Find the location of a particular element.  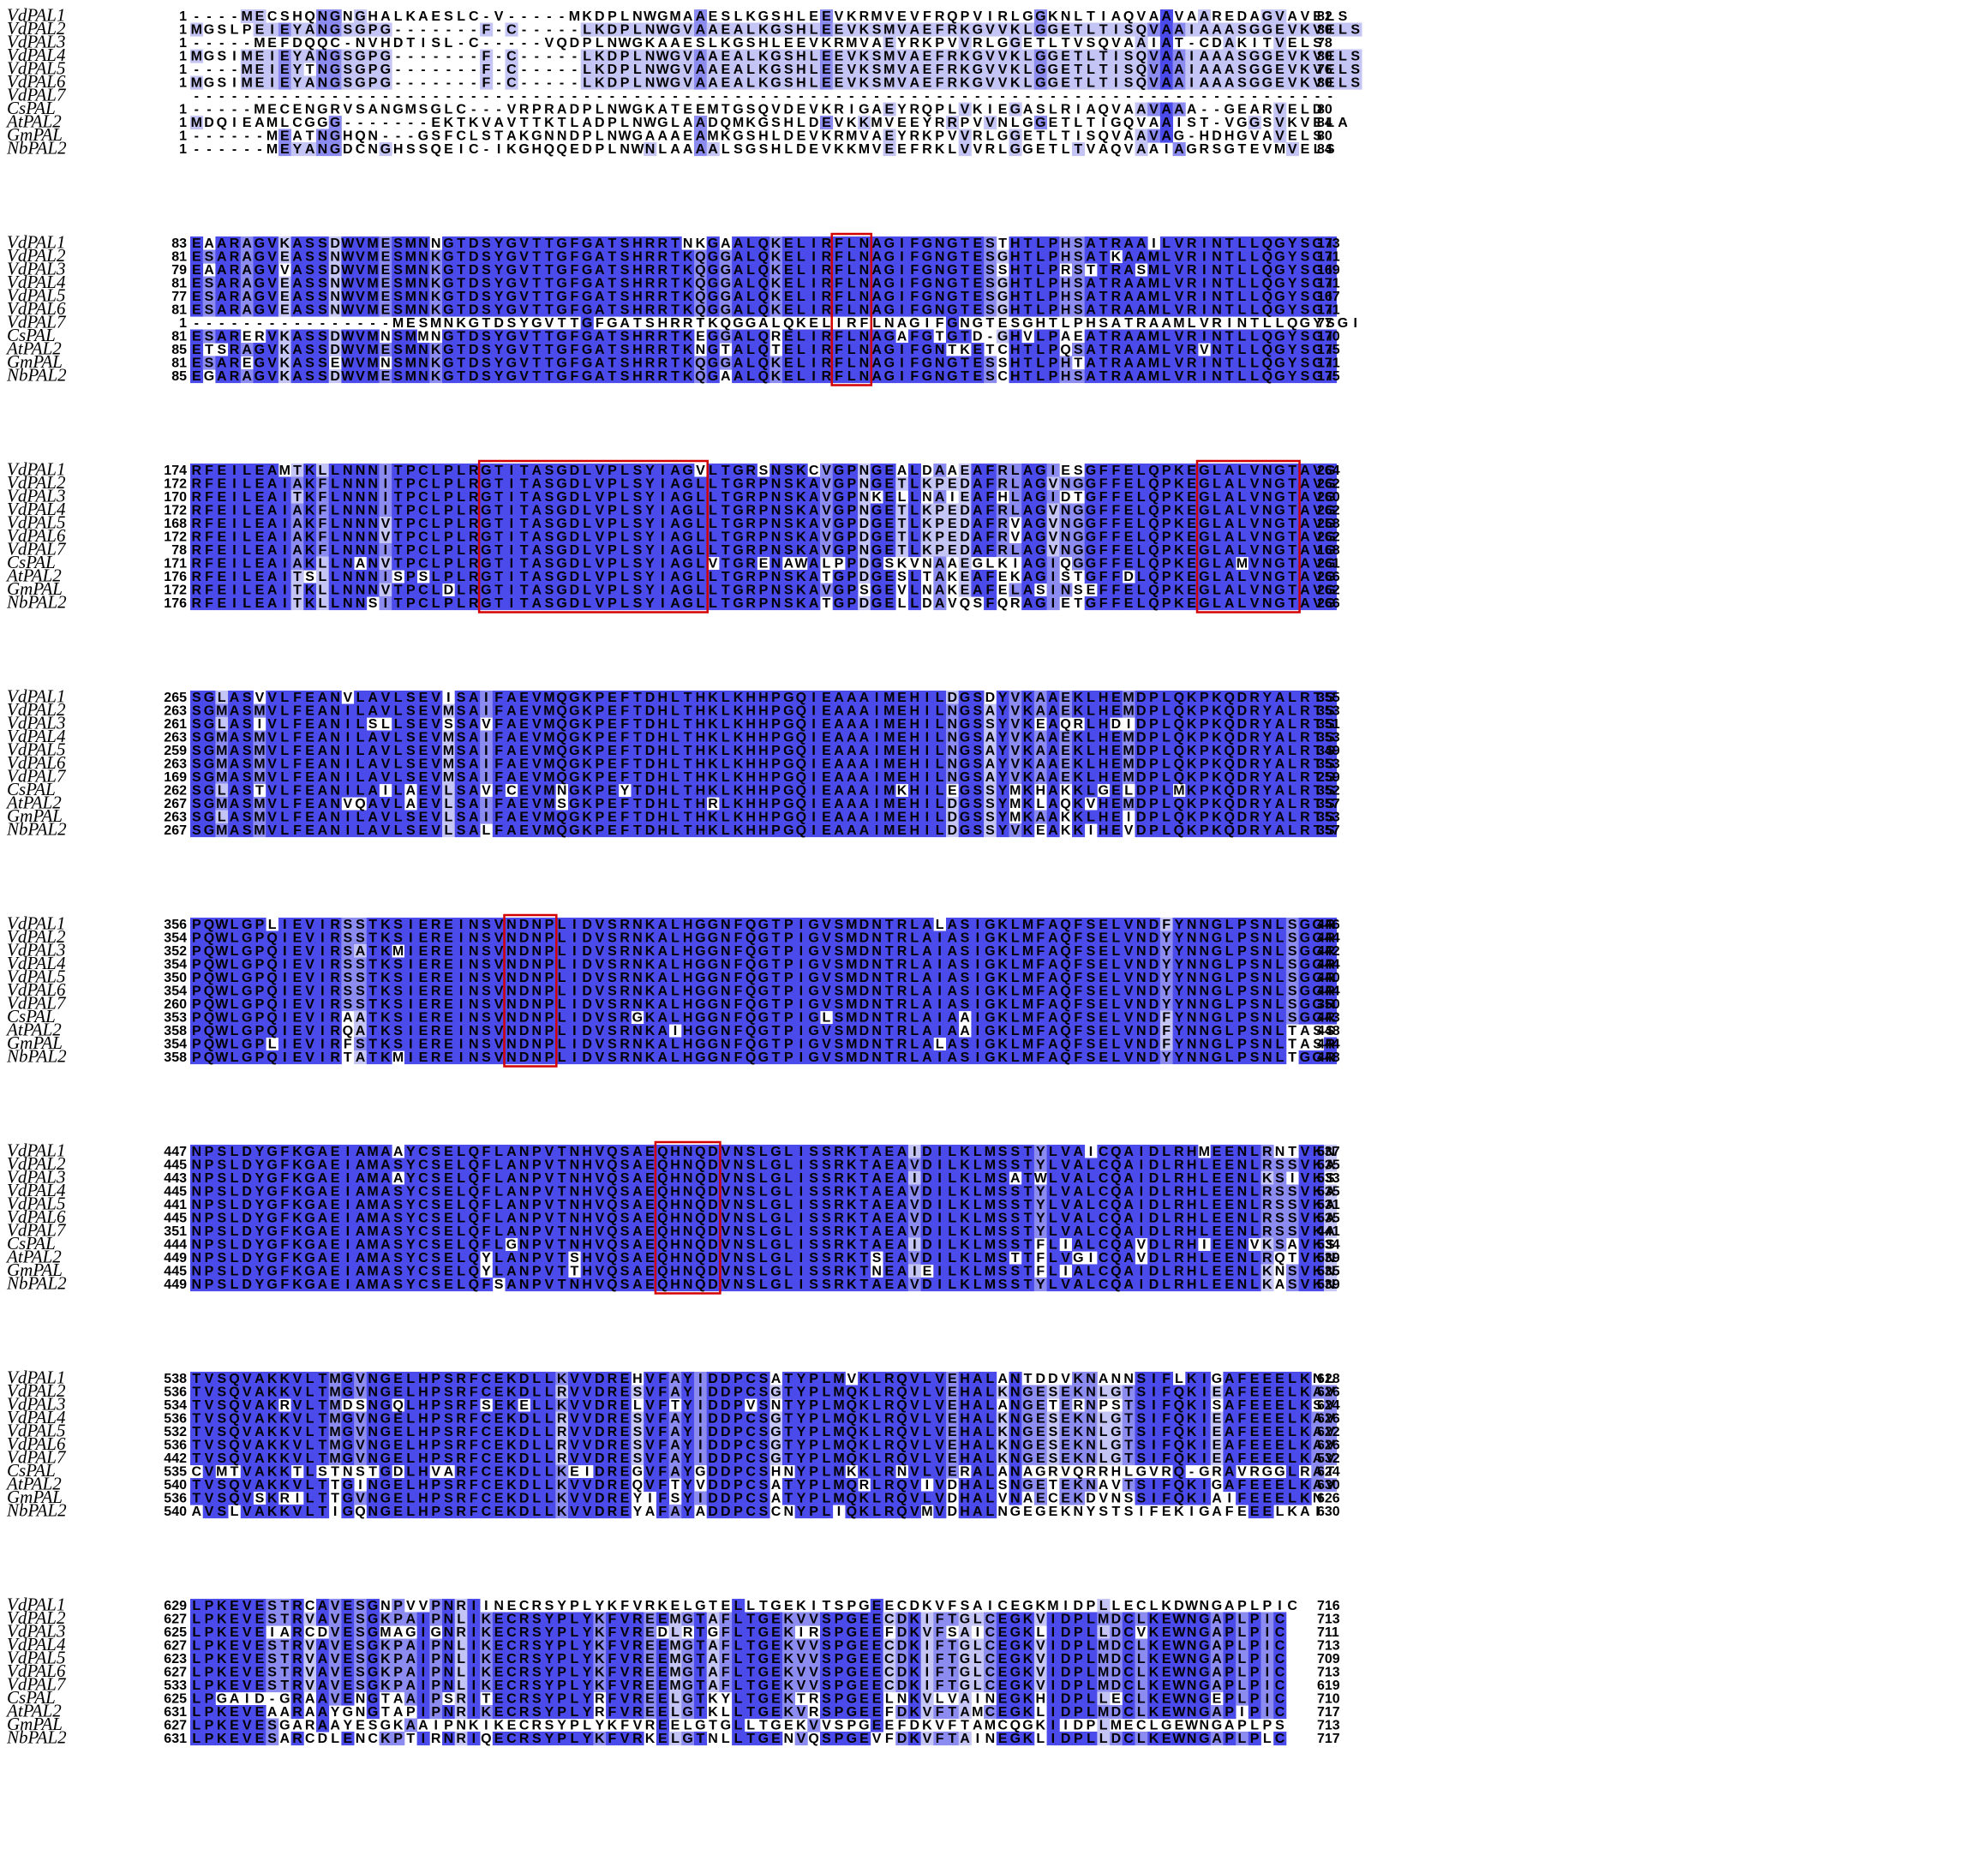

end-position: 80 is located at coordinates (1324, 57).